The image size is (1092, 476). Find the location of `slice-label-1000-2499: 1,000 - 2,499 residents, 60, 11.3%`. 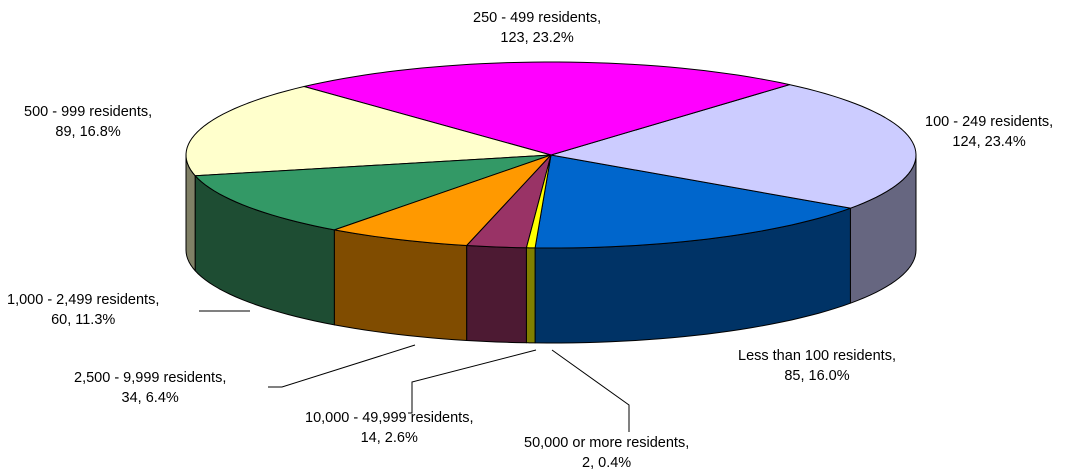

slice-label-1000-2499: 1,000 - 2,499 residents, 60, 11.3% is located at coordinates (83, 310).